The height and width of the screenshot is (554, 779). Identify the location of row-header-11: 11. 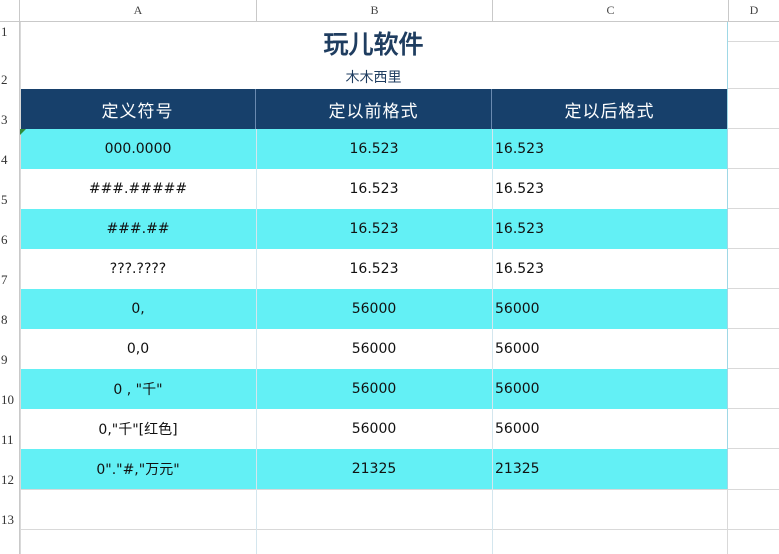
(10, 429).